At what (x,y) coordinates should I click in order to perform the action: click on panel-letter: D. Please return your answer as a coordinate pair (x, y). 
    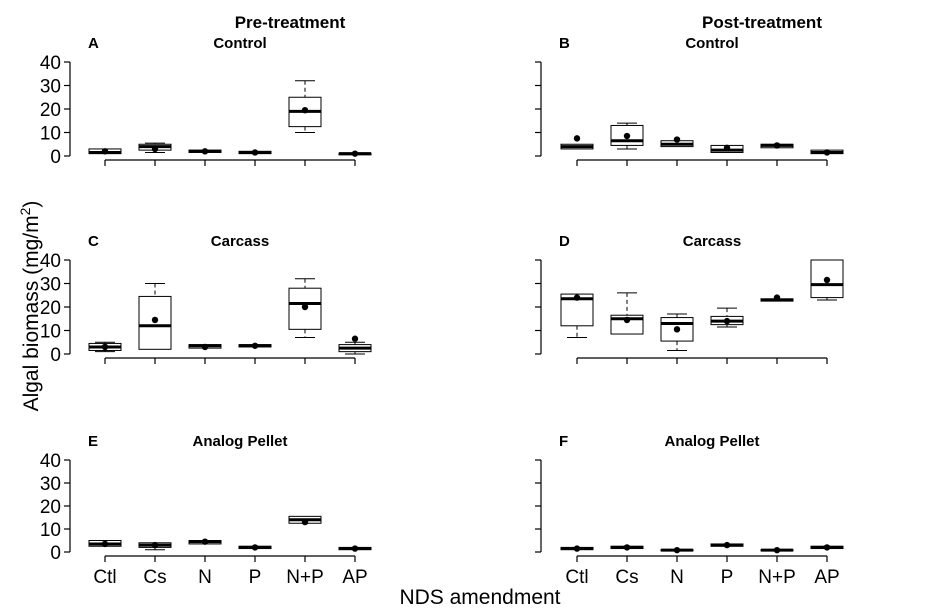
    Looking at the image, I should click on (564, 241).